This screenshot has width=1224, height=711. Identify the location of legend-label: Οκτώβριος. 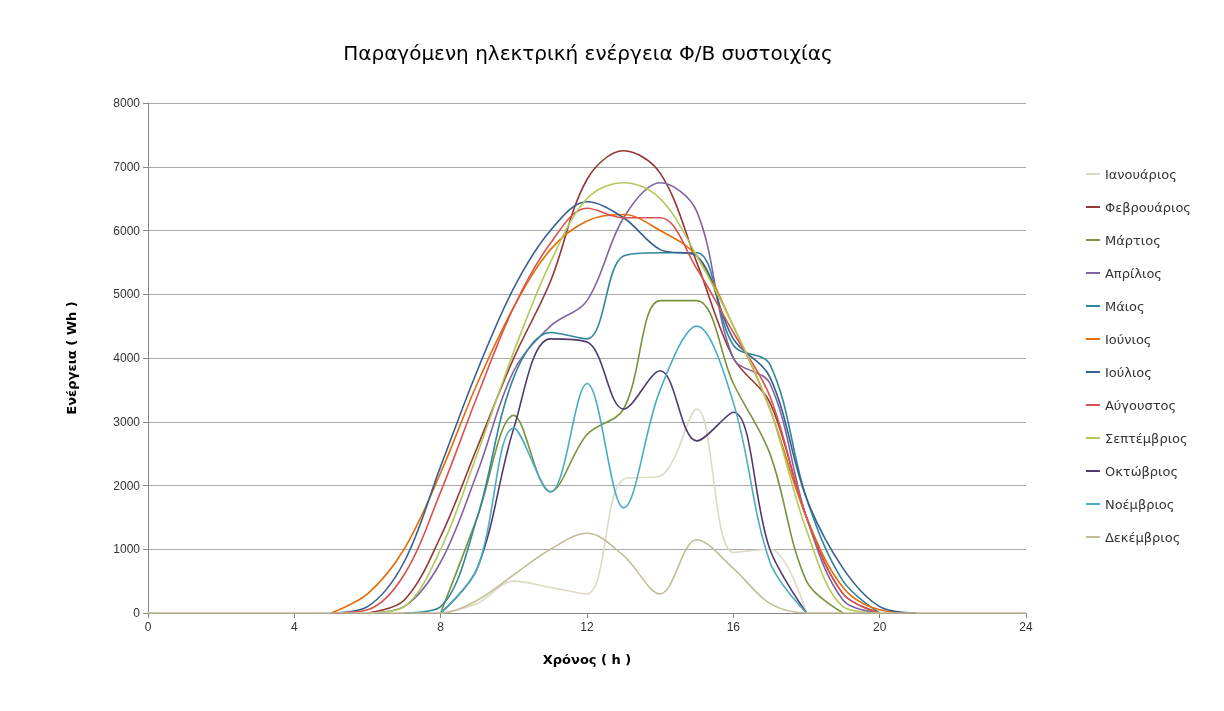
(1141, 471).